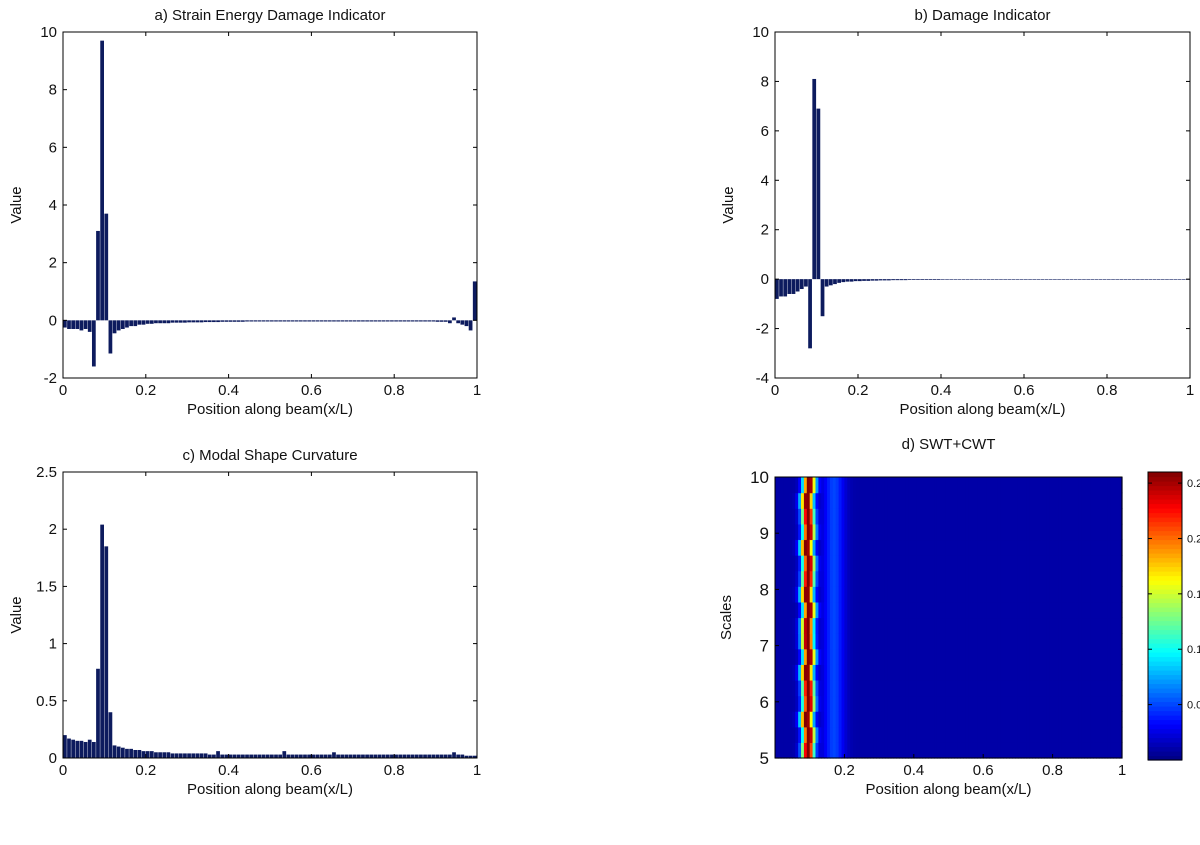 This screenshot has height=845, width=1200. I want to click on chart-d-ytick-label: 6, so click(764, 702).